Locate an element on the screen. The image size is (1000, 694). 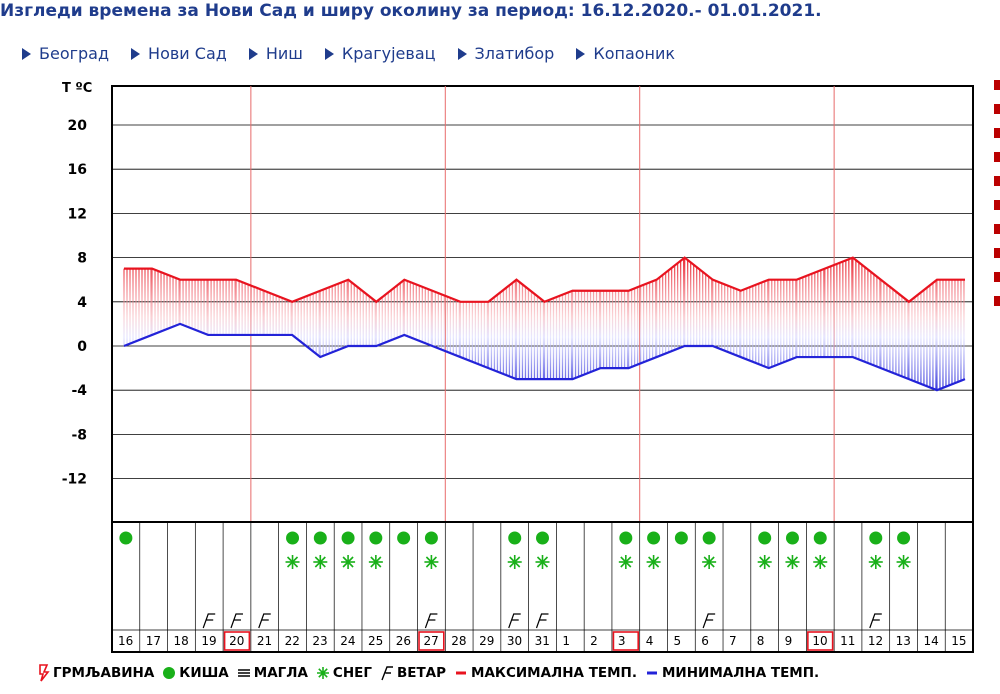
y-tick-label: -8 is located at coordinates (79, 435).